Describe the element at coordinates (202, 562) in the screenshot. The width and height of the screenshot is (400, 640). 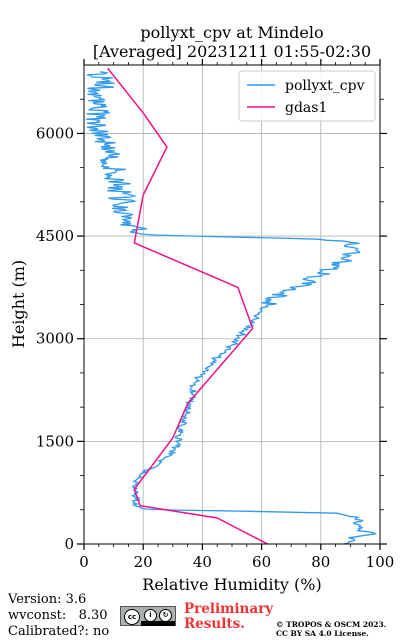
I see `x-tick-label: 40` at that location.